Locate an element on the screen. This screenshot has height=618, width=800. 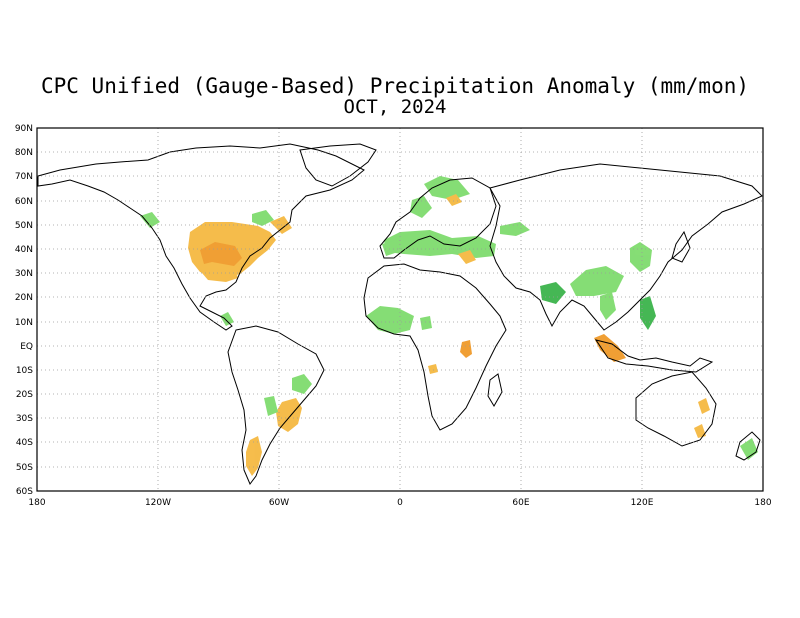
wet-area-west-africa is located at coordinates (390, 320).